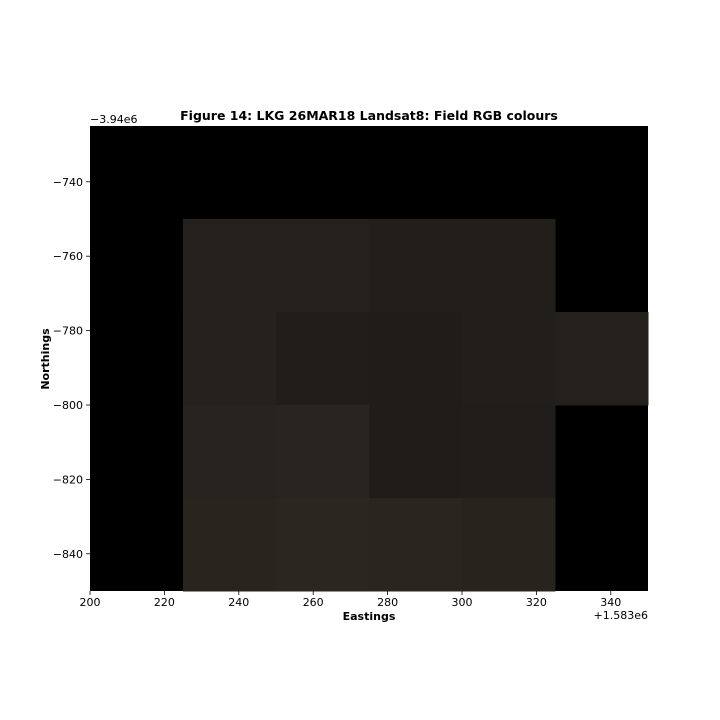  I want to click on y-axis: −740 −760 −780 −800 −820 −840, so click(71, 368).